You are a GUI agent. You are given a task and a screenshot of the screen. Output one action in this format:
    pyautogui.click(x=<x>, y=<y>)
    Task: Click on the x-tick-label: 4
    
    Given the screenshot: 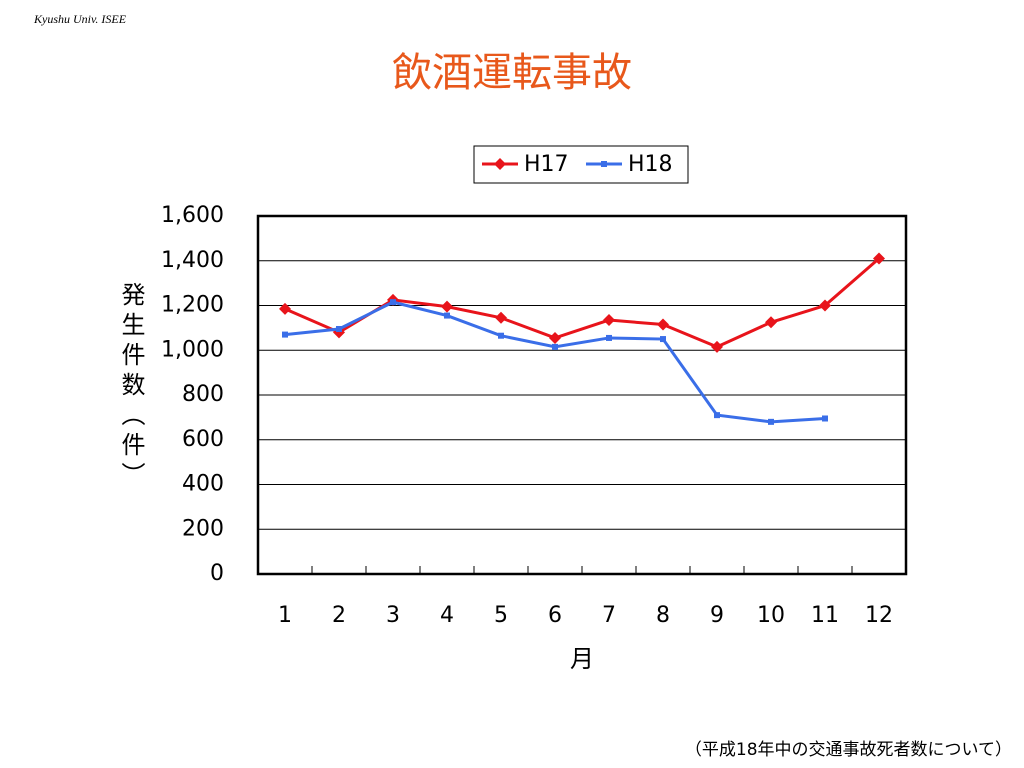 What is the action you would take?
    pyautogui.click(x=447, y=615)
    